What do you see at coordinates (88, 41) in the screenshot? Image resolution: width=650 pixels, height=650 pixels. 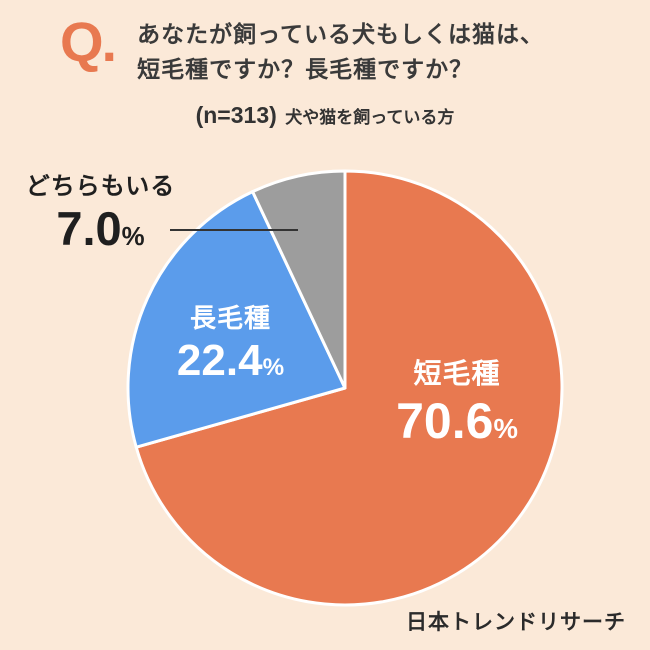 I see `q-icon: Q.` at bounding box center [88, 41].